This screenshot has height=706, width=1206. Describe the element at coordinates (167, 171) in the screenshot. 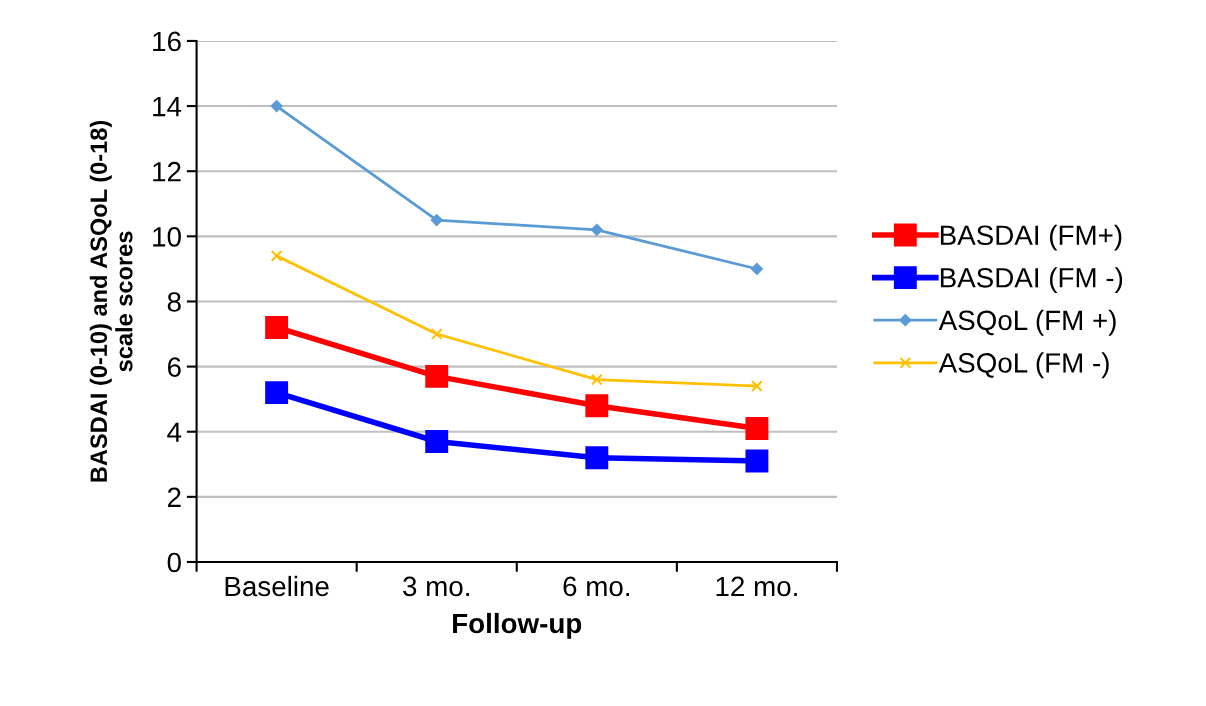

I see `y-tick-label: 12` at that location.